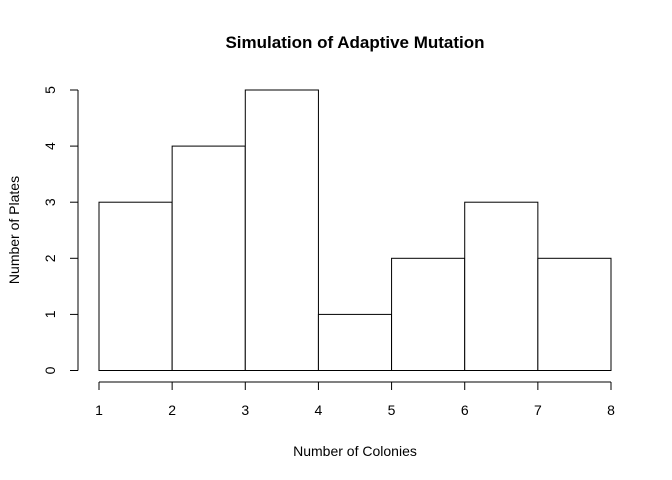 The height and width of the screenshot is (480, 672). Describe the element at coordinates (50, 146) in the screenshot. I see `y-tick-label-4: 4` at that location.